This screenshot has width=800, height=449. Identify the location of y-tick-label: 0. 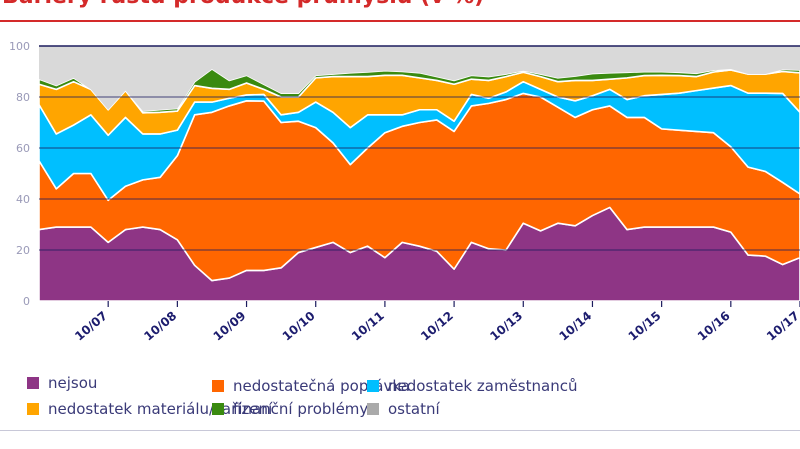
(26, 301).